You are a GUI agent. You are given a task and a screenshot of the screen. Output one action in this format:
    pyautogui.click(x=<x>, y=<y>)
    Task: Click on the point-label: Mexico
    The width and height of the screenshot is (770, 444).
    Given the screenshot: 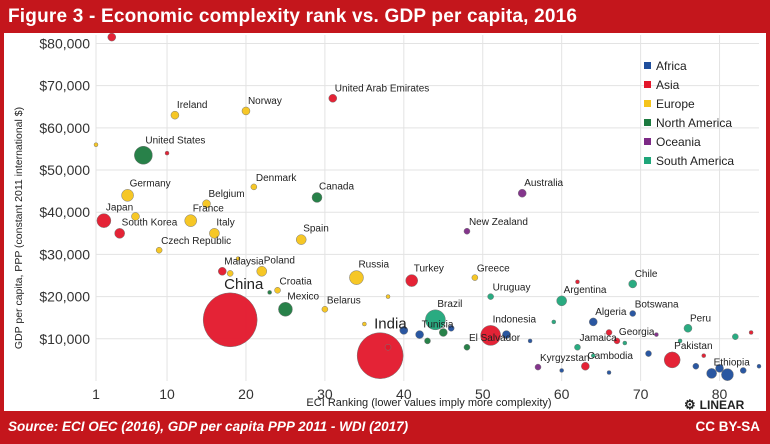 What is the action you would take?
    pyautogui.click(x=303, y=296)
    